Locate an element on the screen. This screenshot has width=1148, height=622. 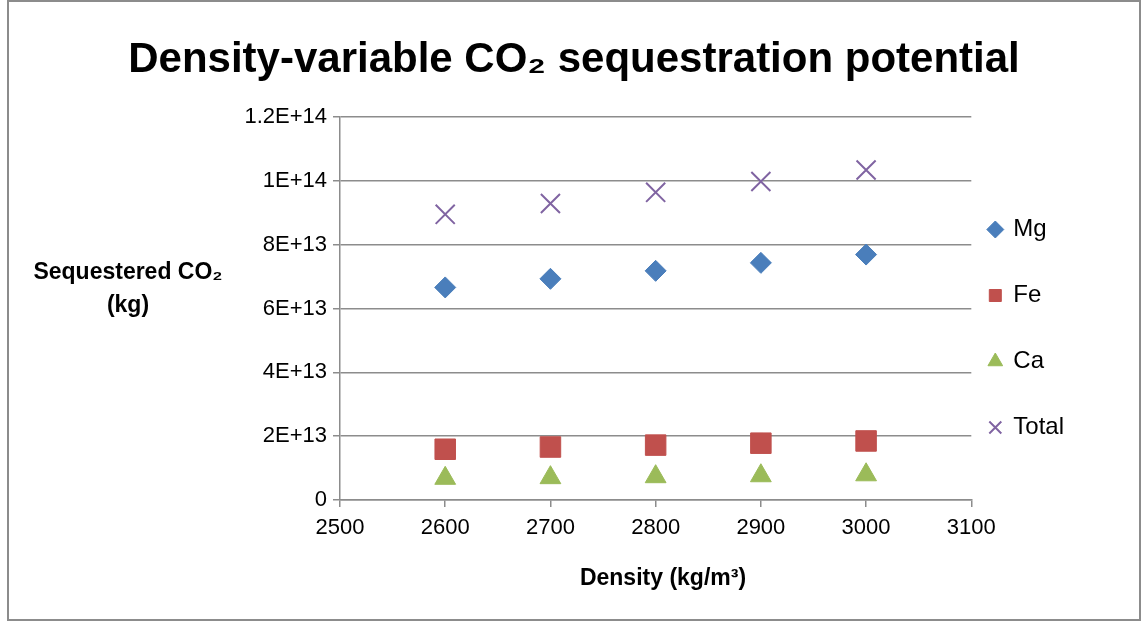
y-tick-label: 1E+14 is located at coordinates (294, 179).